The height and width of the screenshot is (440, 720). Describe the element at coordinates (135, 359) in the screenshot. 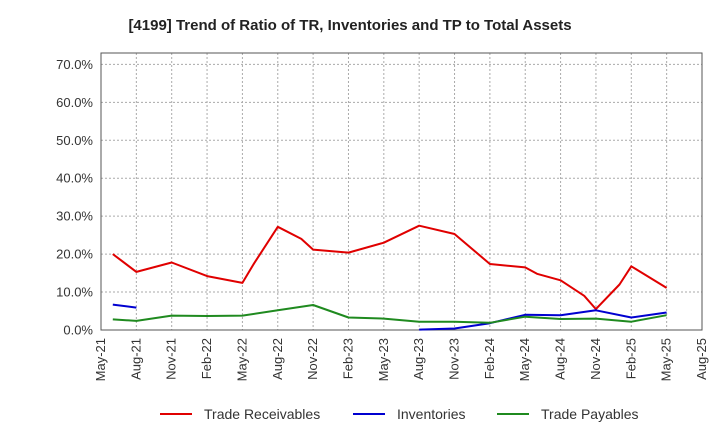

I see `x-tick-label: Aug-21` at that location.